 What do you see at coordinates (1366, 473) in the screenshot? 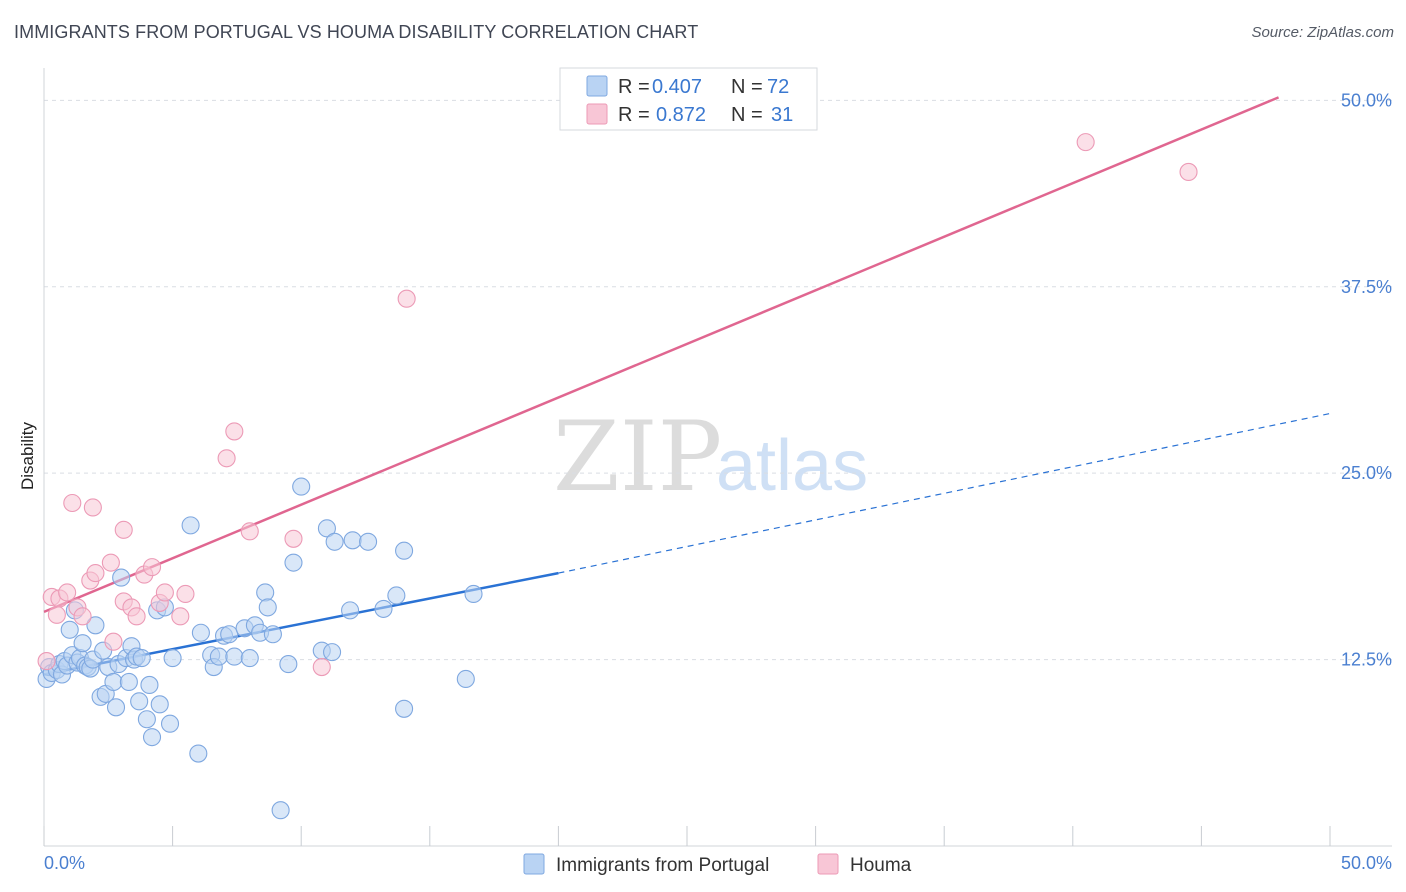
I see `y-tick-label: 25.0%` at bounding box center [1366, 473].